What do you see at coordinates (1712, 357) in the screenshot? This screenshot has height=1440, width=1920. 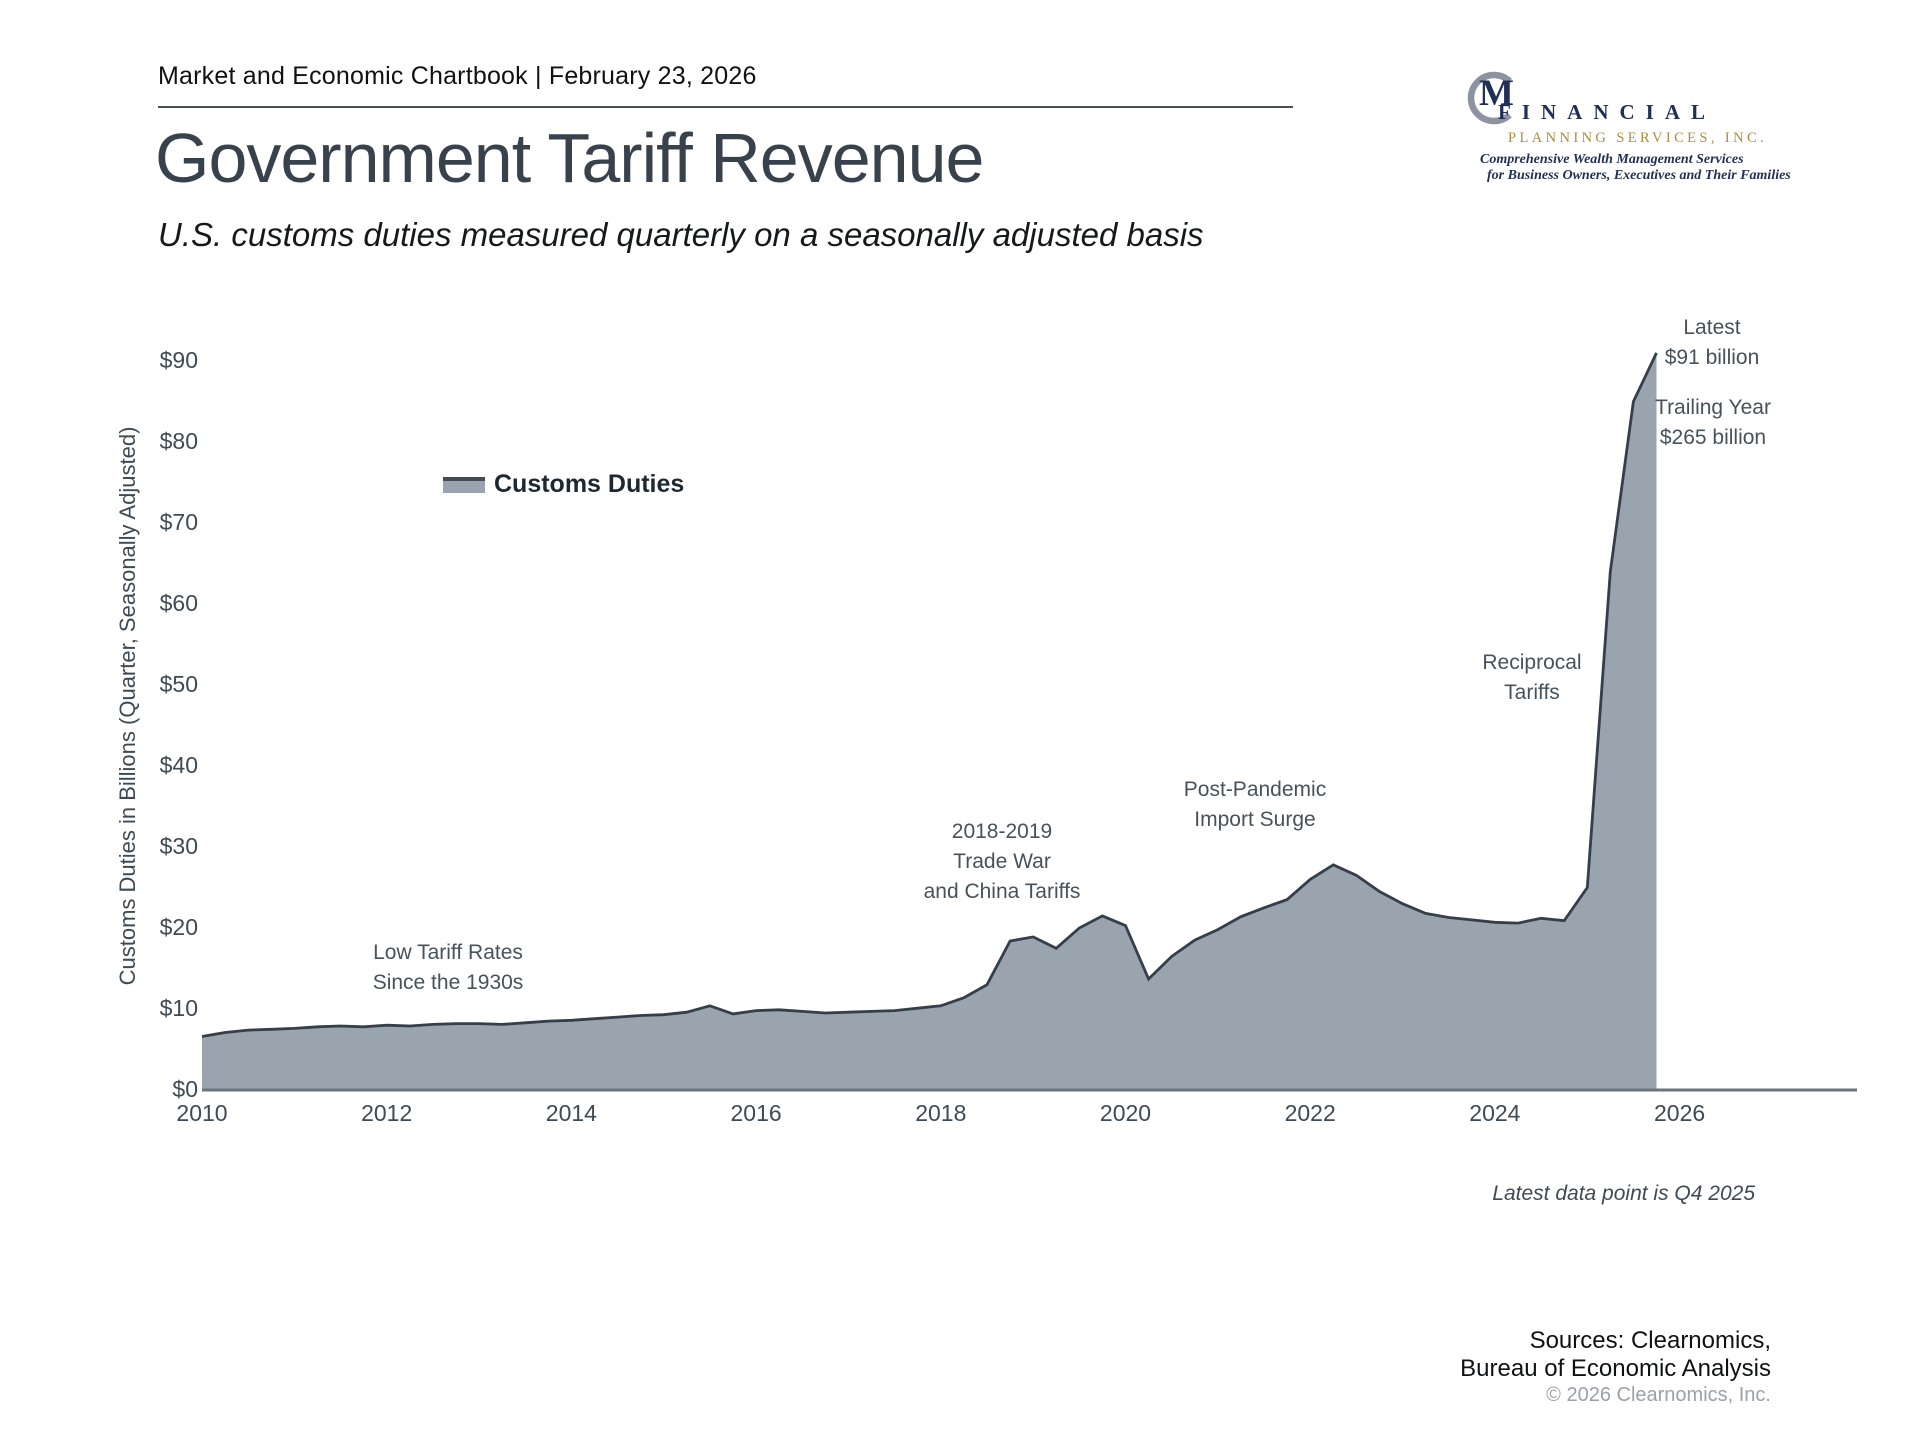 I see `annotation-line: $91 billion` at bounding box center [1712, 357].